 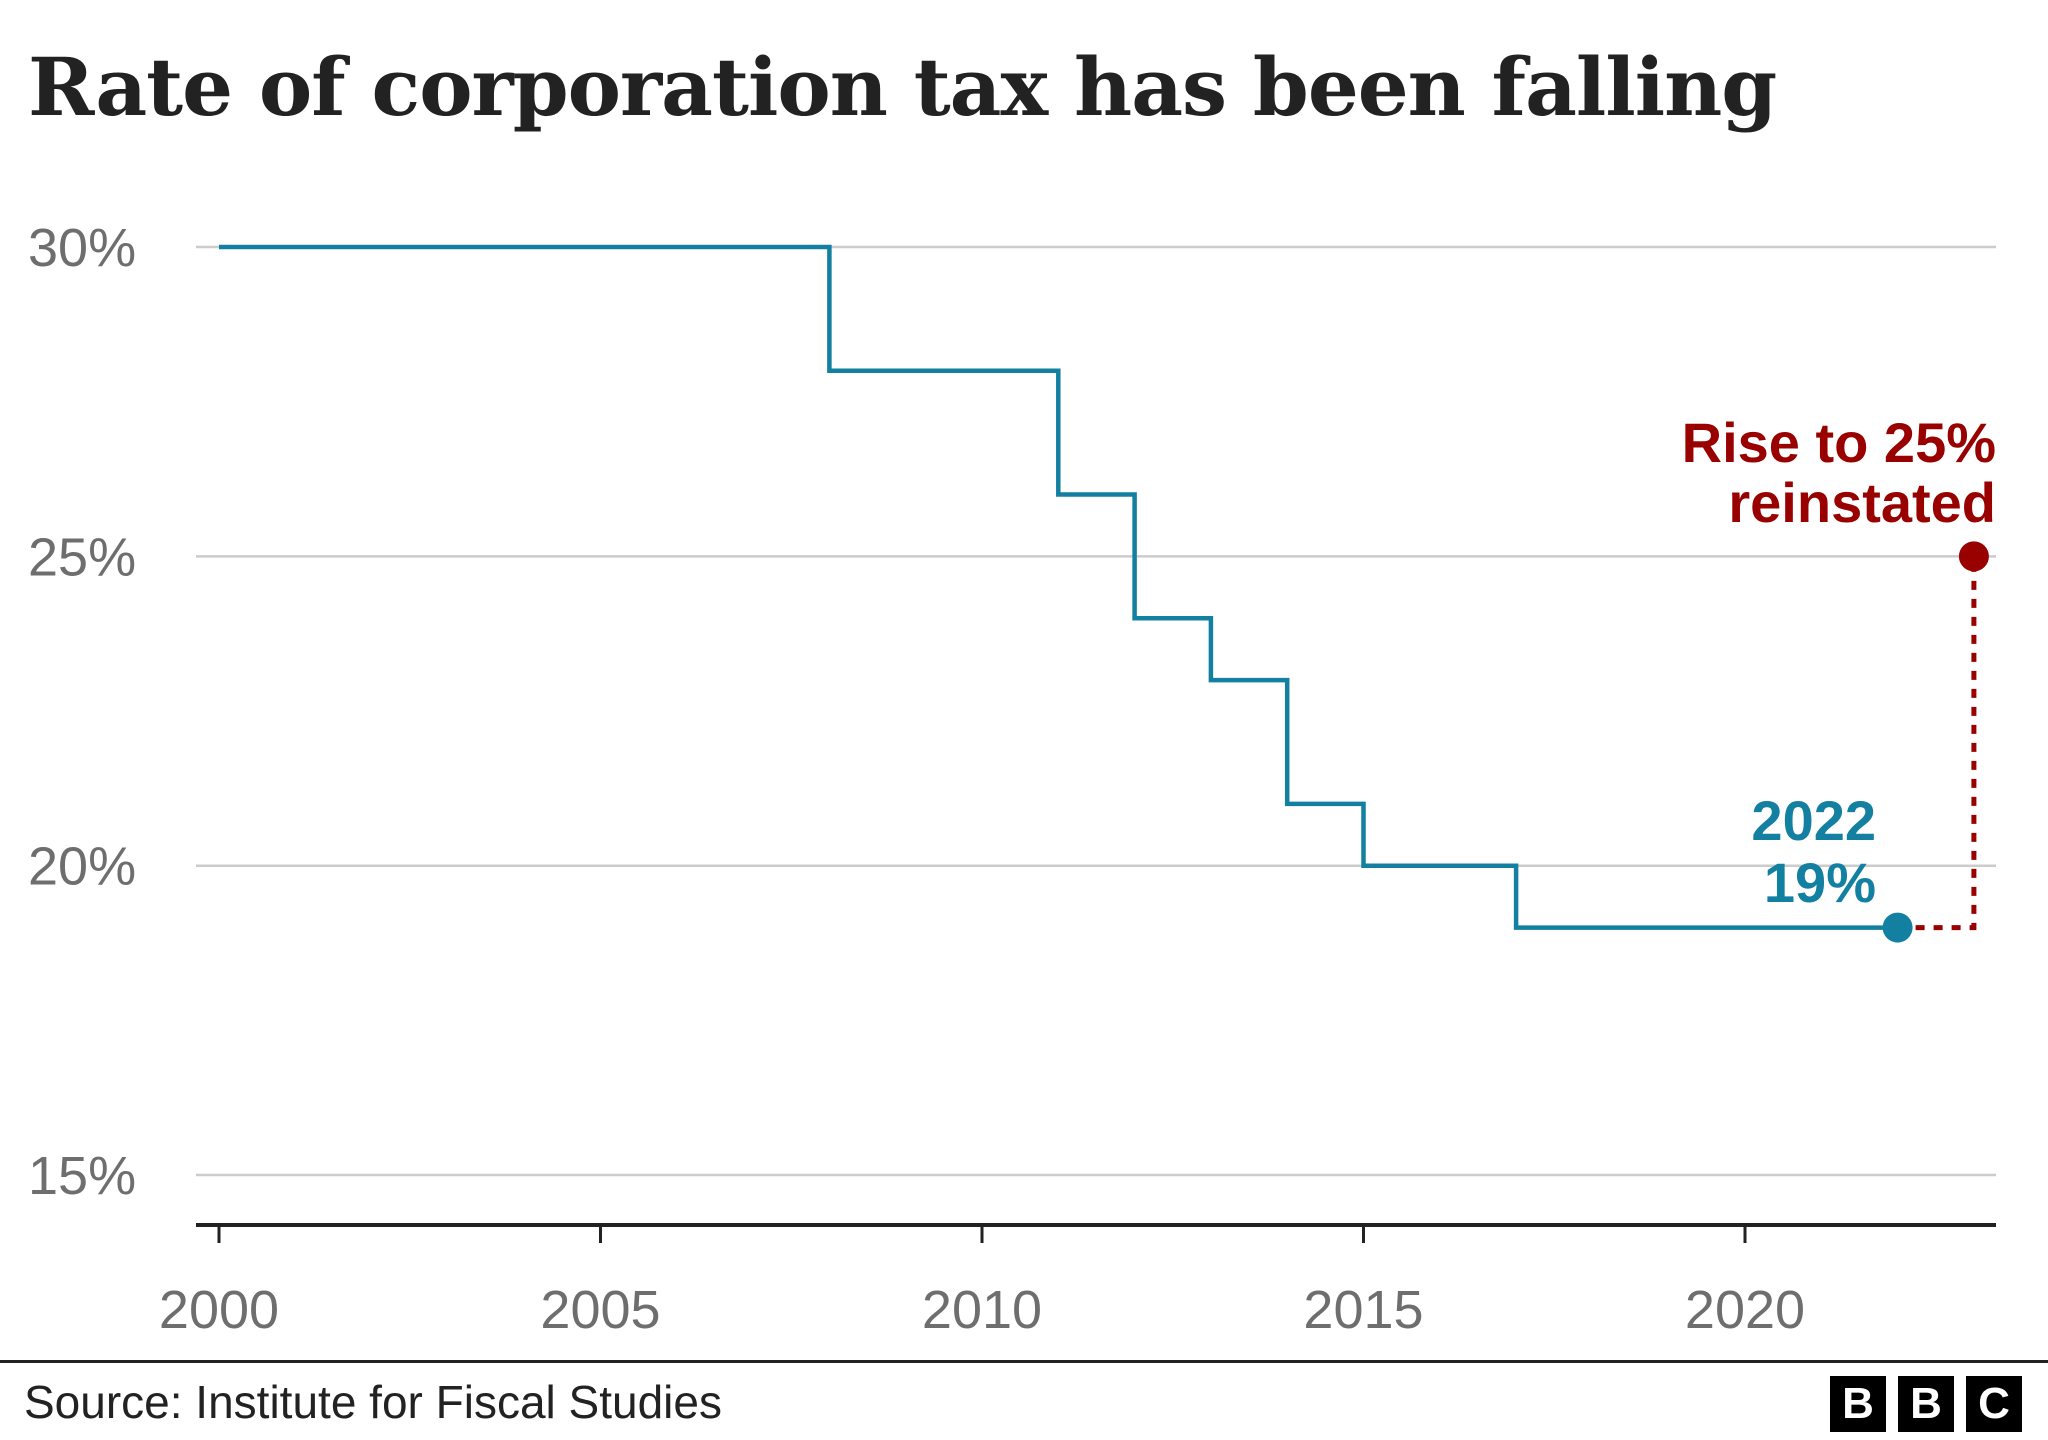 What do you see at coordinates (1024, 1361) in the screenshot?
I see `footer-divider` at bounding box center [1024, 1361].